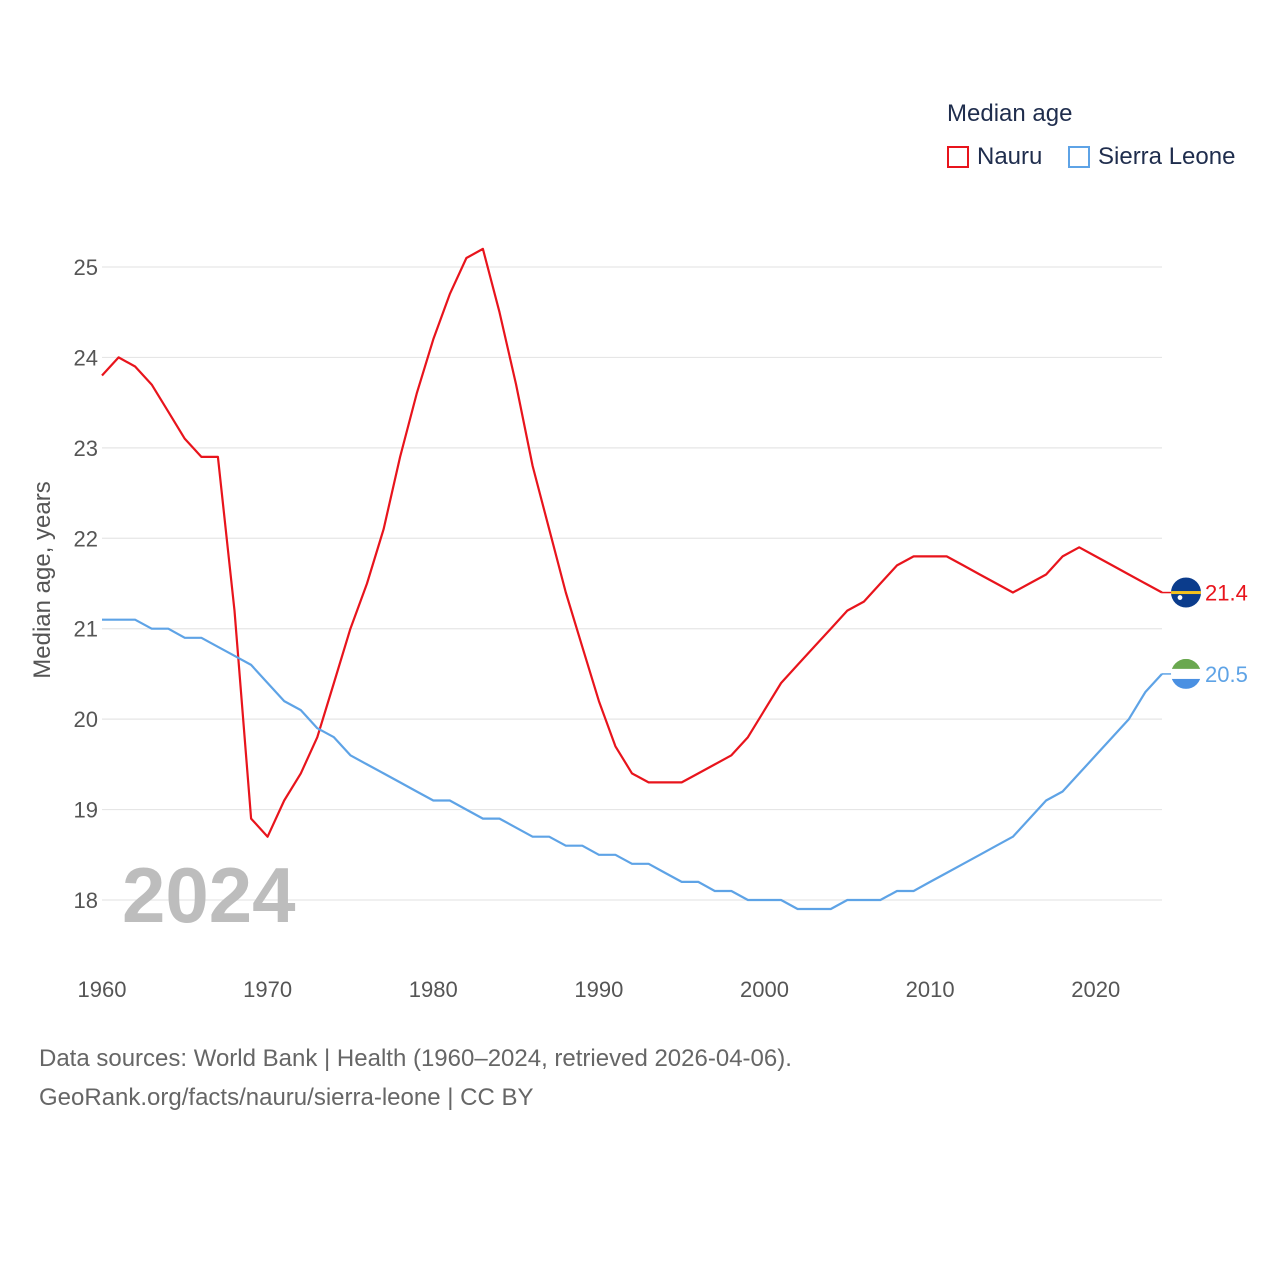 Image resolution: width=1280 pixels, height=1280 pixels. What do you see at coordinates (958, 157) in the screenshot?
I see `legend-swatch-nauru` at bounding box center [958, 157].